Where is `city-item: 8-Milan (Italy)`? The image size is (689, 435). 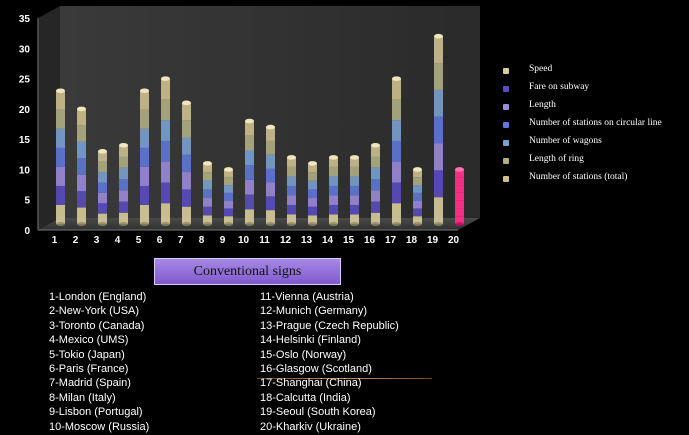 city-item: 8-Milan (Italy) is located at coordinates (82, 397).